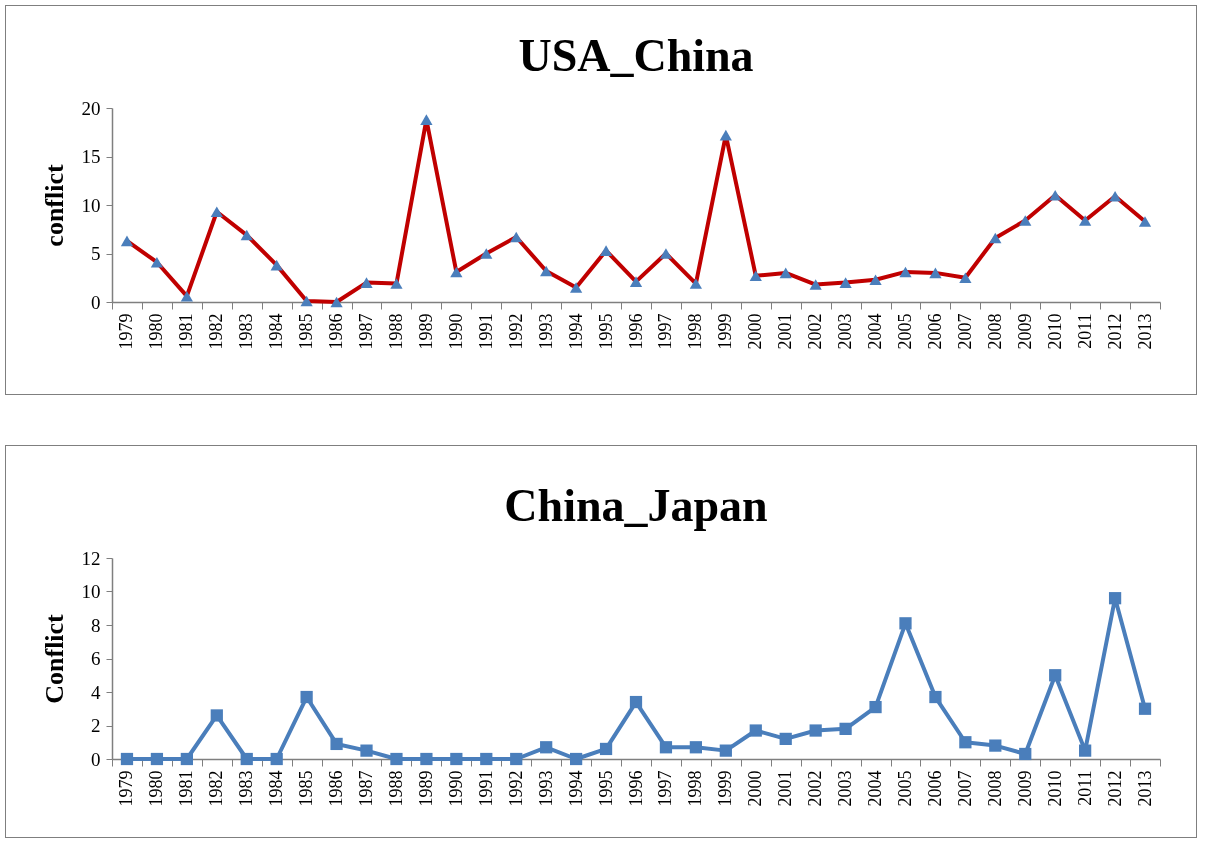  I want to click on x-tick-label: 1984, so click(276, 788).